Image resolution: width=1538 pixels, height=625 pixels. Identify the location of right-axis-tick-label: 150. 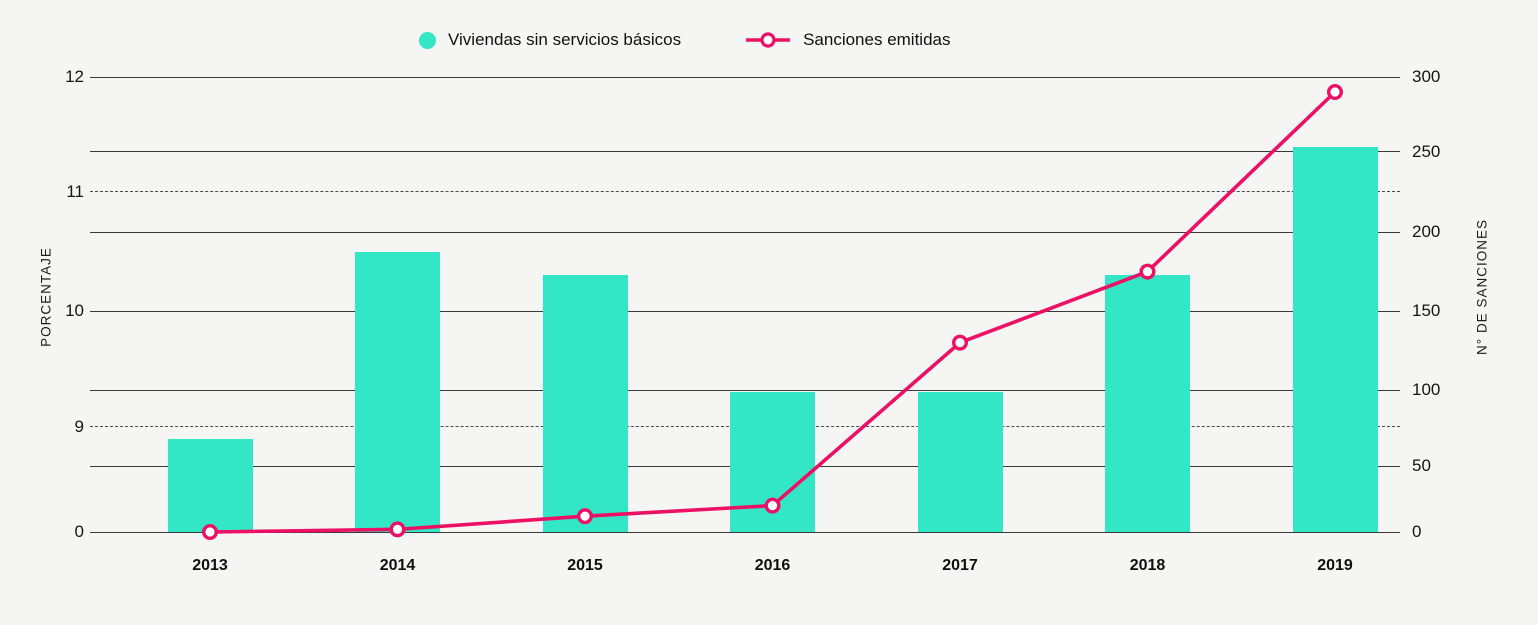
(1426, 310).